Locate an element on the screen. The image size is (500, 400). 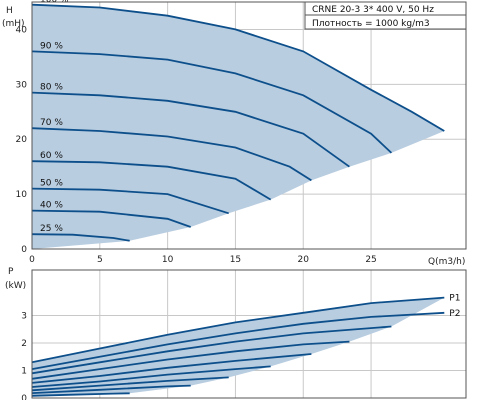
pump-model-text: CRNE 20-3 3* 400 V, 50 Hz is located at coordinates (373, 10).